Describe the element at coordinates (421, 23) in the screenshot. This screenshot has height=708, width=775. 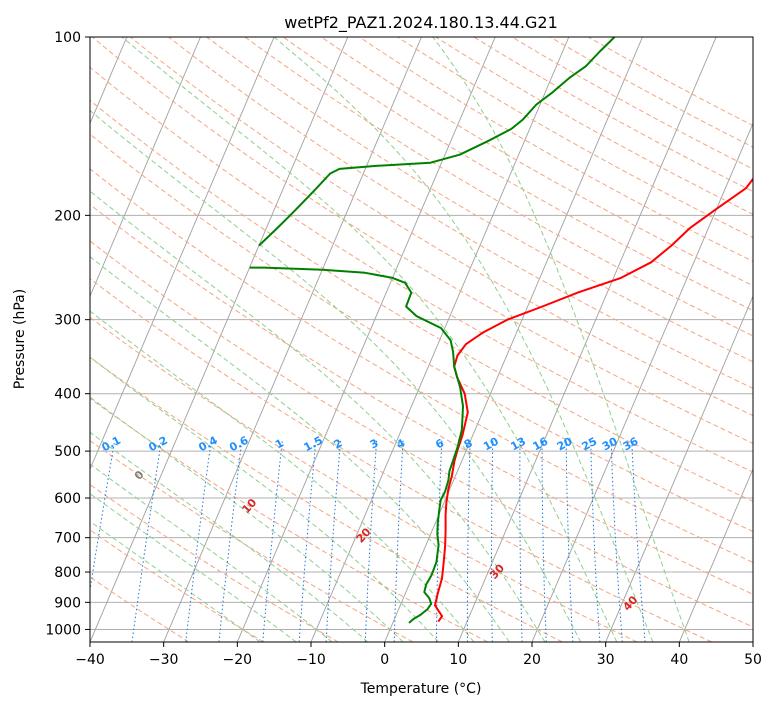
I see `chart-title: wetPf2_PAZ1.2024.180.13.44.G21` at that location.